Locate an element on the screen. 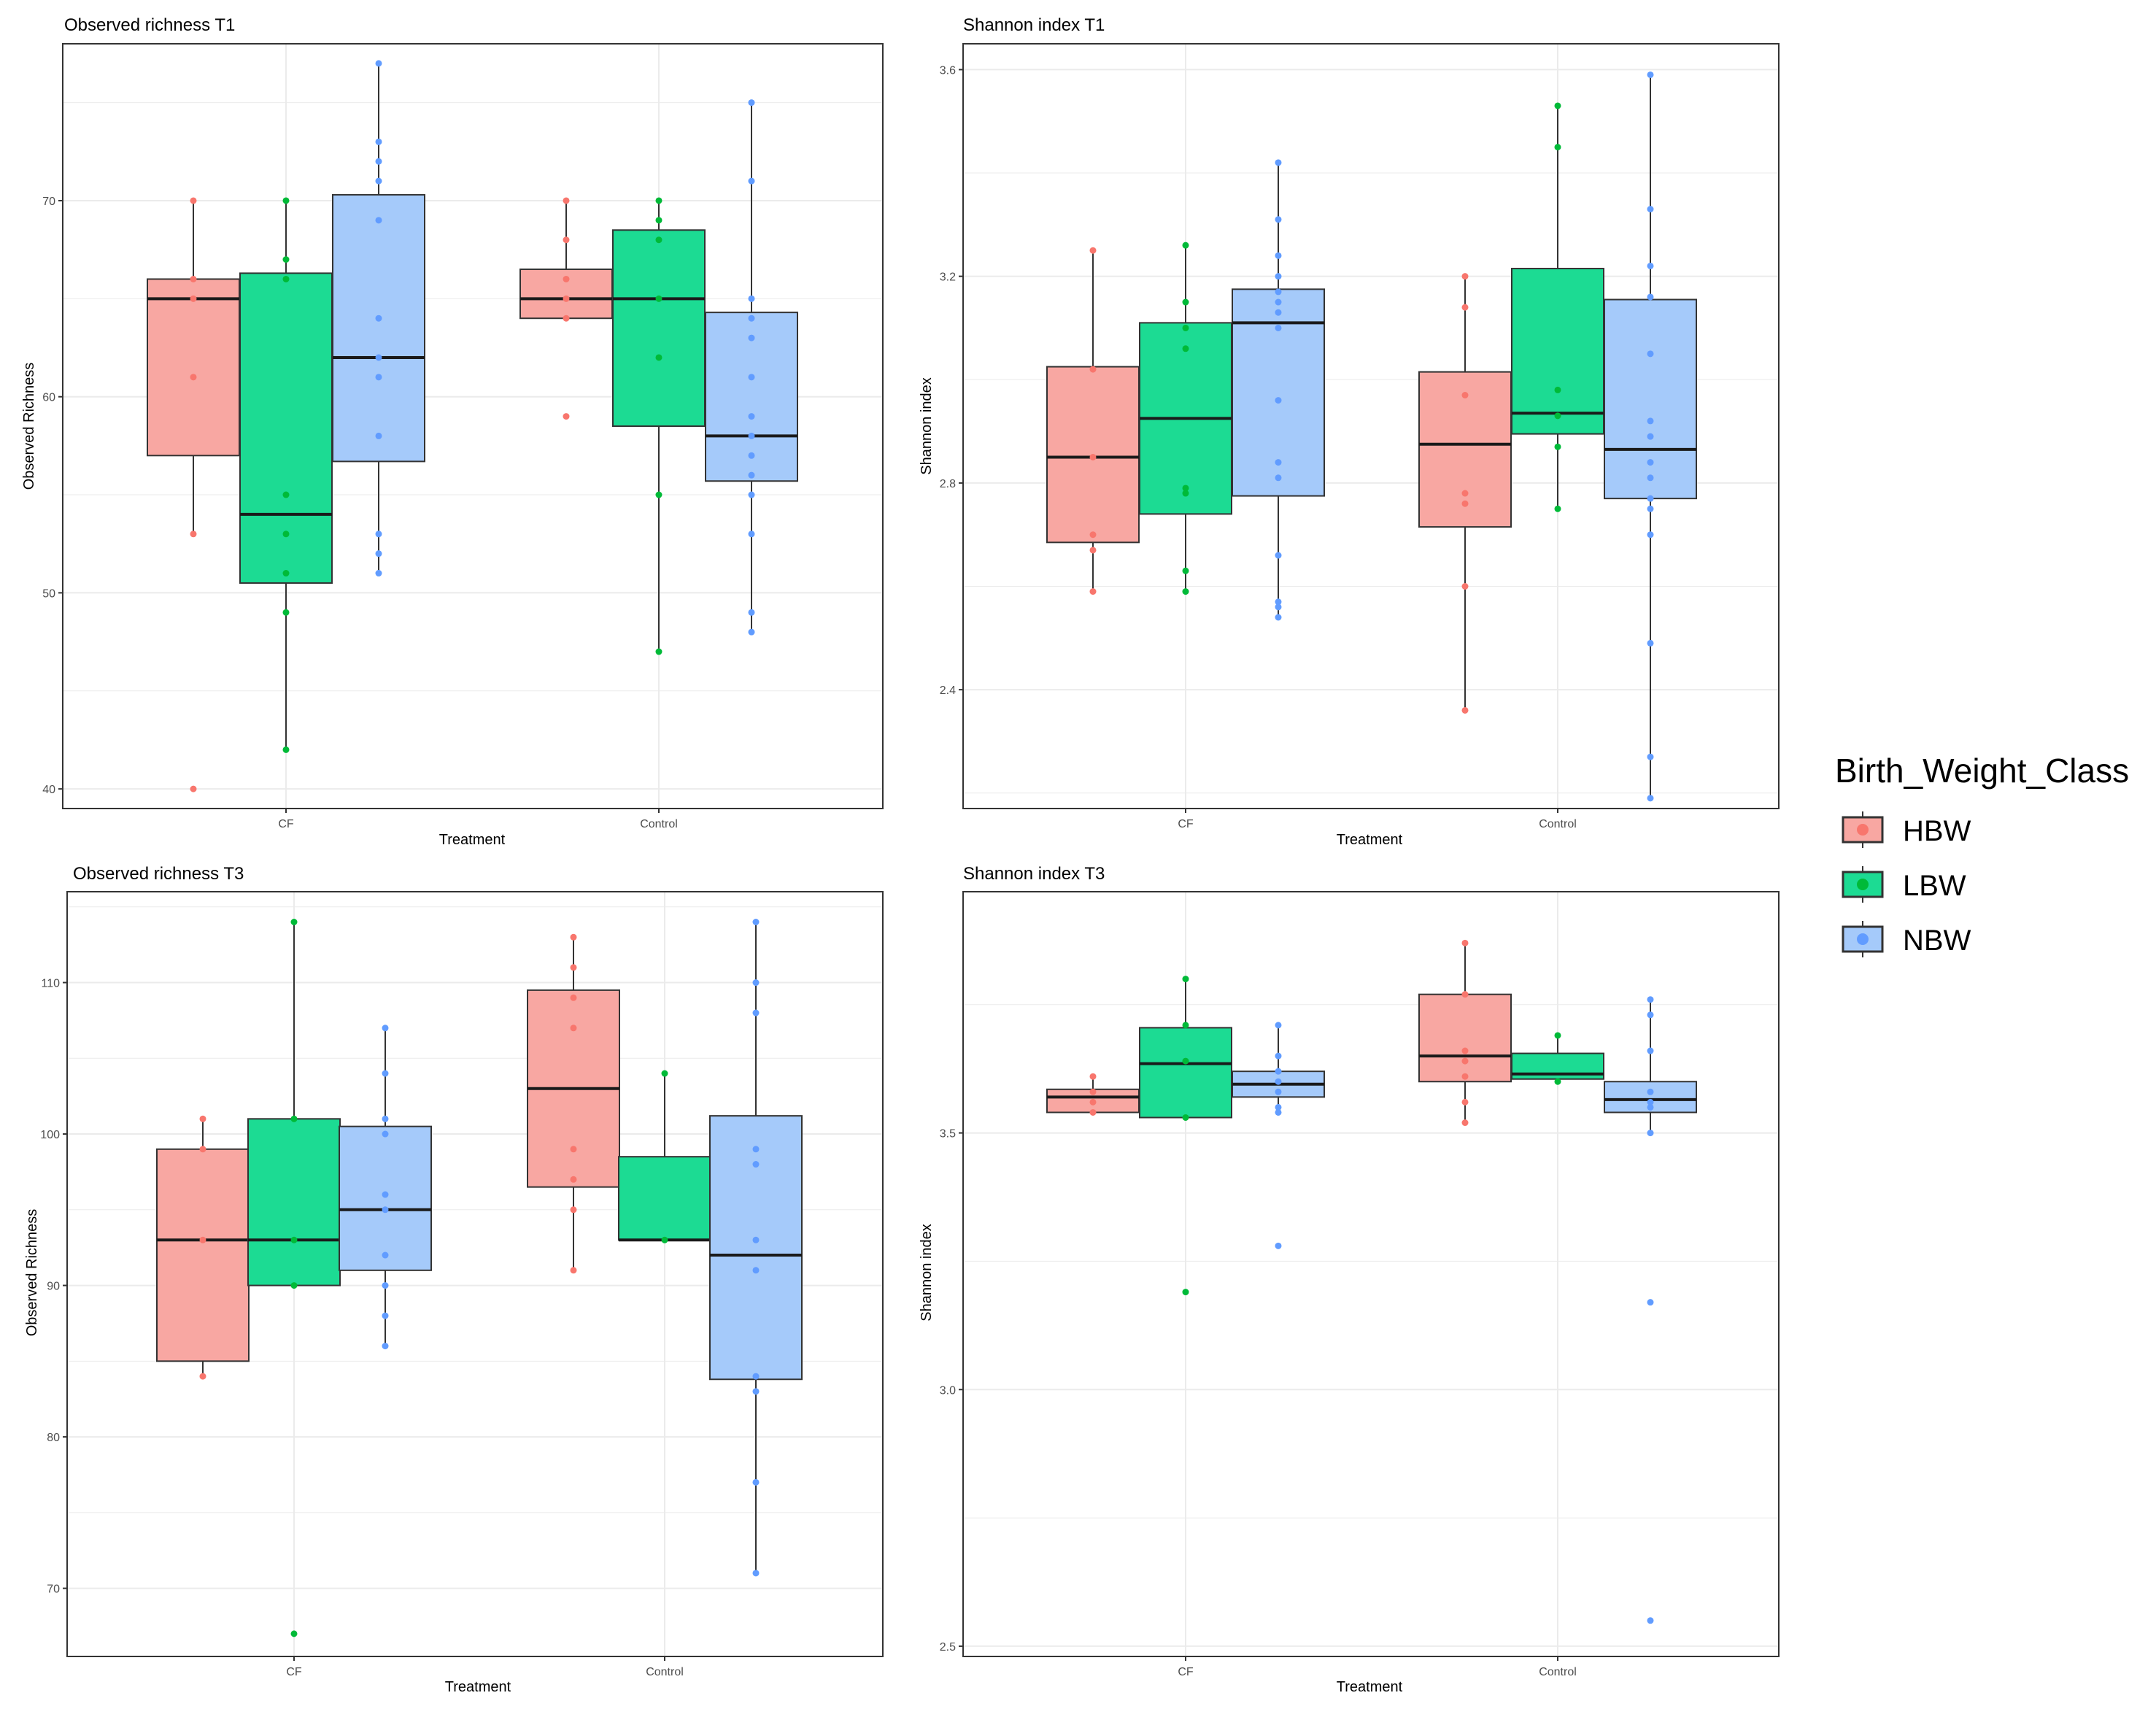  box-nbw-cf is located at coordinates (385, 1198).